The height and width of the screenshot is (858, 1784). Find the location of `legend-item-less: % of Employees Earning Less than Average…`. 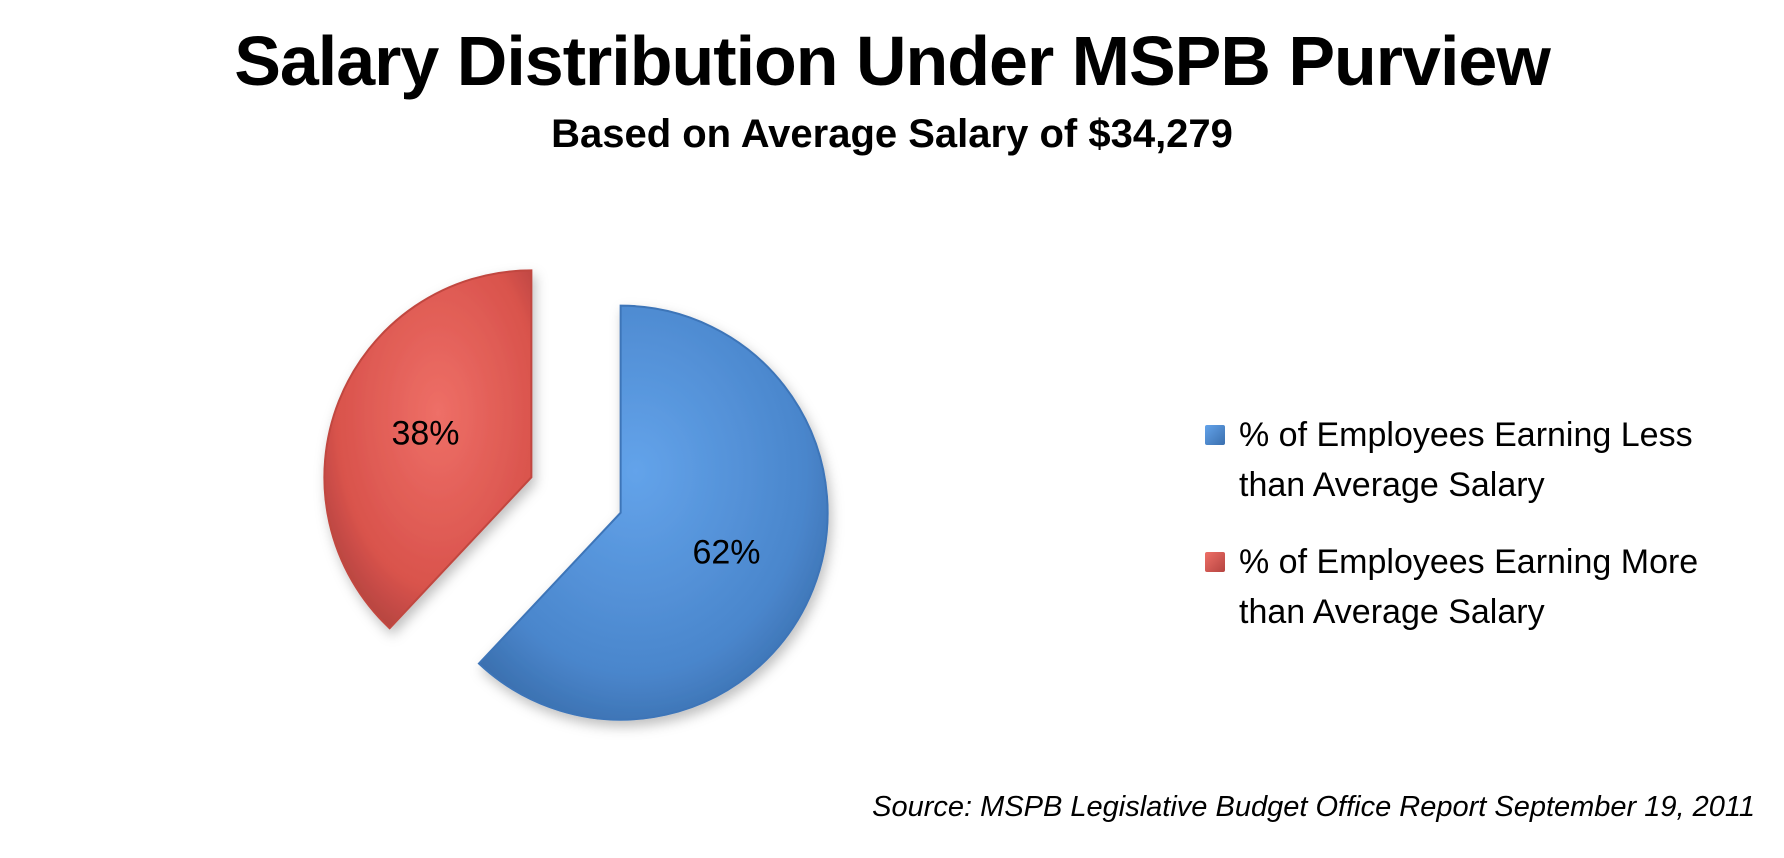

legend-item-less: % of Employees Earning Less than Average… is located at coordinates (1485, 460).